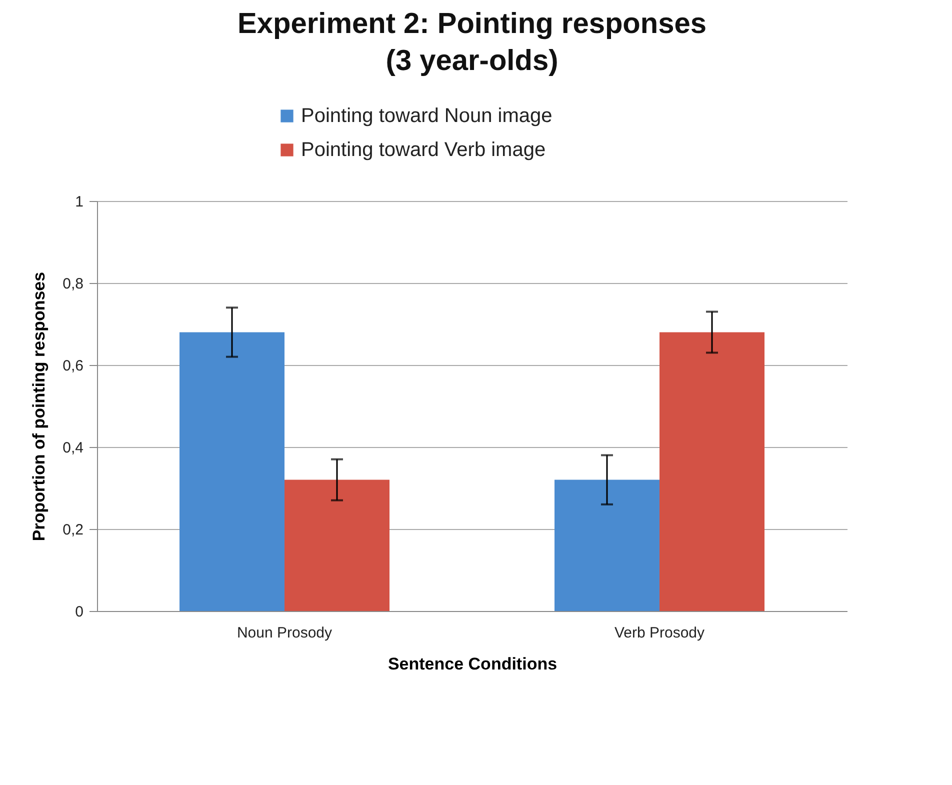 The height and width of the screenshot is (785, 952). What do you see at coordinates (426, 116) in the screenshot?
I see `legend-label: Pointing toward Noun image` at bounding box center [426, 116].